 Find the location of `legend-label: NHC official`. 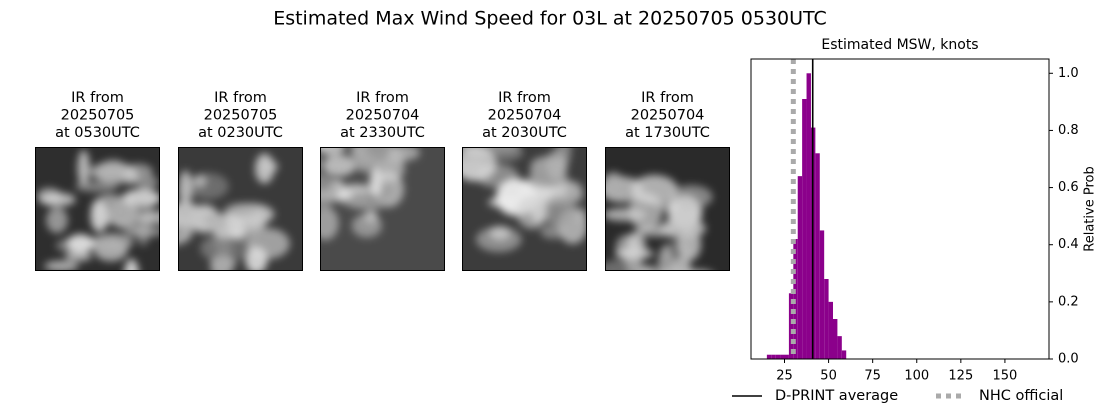

legend-label: NHC official is located at coordinates (1021, 396).